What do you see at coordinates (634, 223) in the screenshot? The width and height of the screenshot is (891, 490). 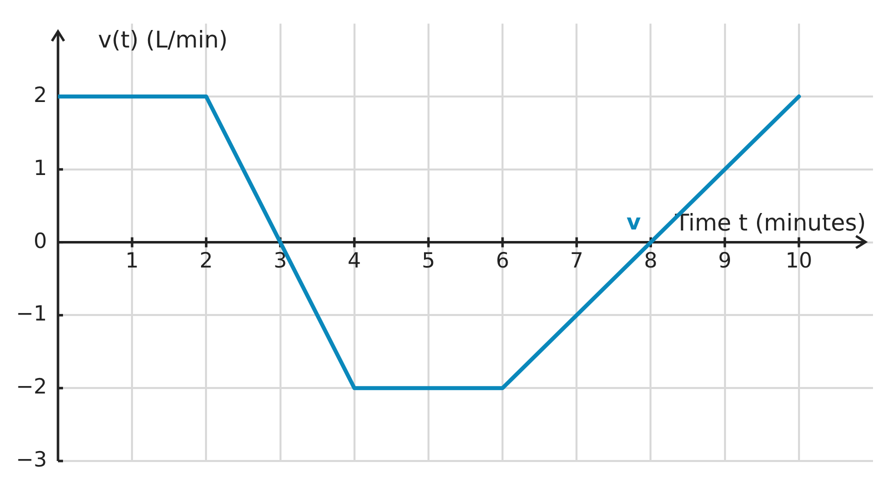 I see `series-label: v` at bounding box center [634, 223].